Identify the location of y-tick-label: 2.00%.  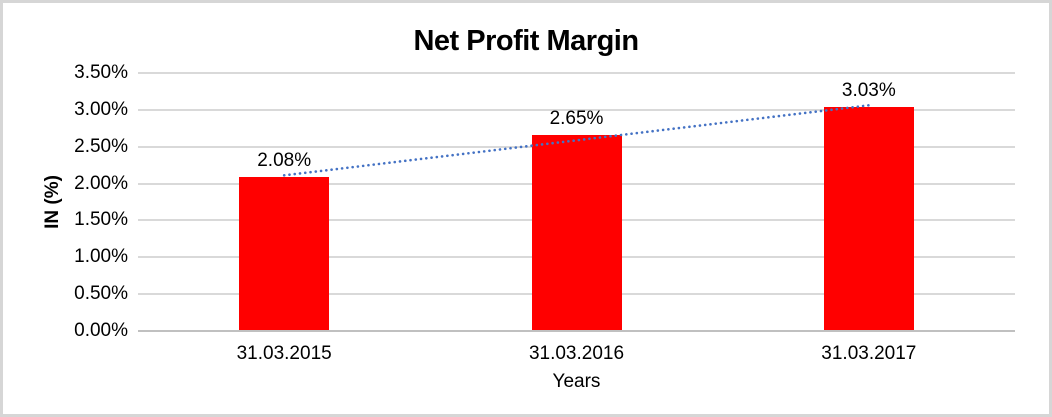
(101, 183).